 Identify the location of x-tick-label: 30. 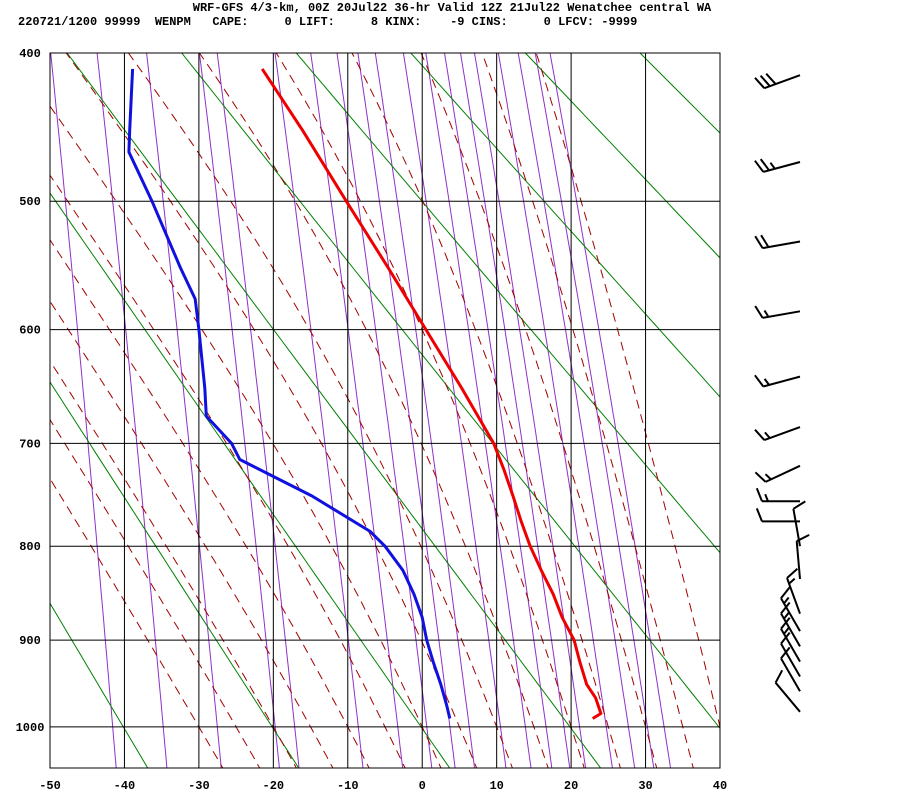
(645, 786).